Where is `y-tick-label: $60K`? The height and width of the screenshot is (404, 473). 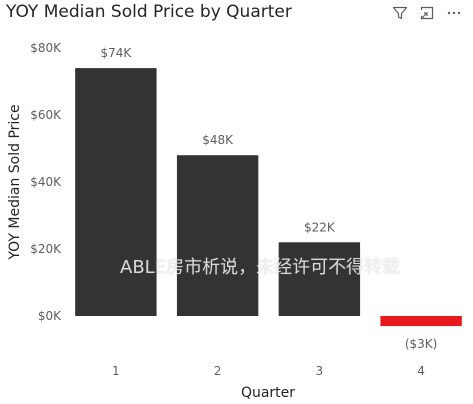
y-tick-label: $60K is located at coordinates (46, 115).